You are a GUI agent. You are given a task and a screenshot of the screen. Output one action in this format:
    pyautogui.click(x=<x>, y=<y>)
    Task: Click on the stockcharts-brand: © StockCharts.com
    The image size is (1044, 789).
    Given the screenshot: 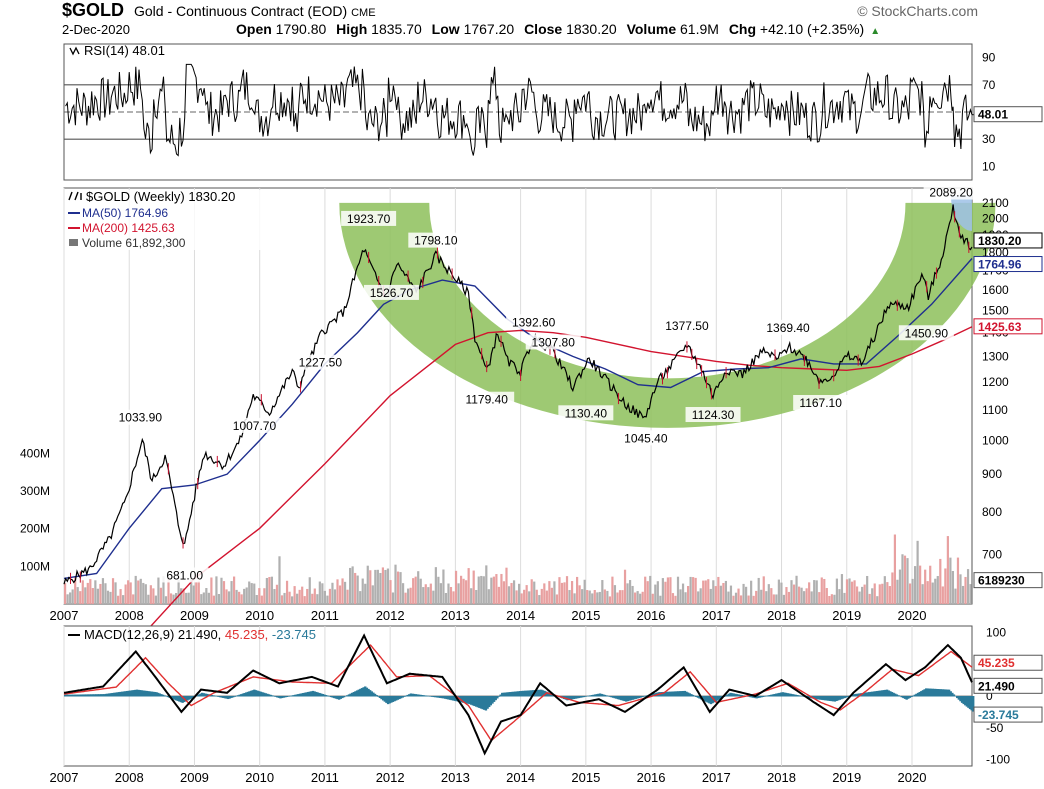 What is the action you would take?
    pyautogui.click(x=917, y=11)
    